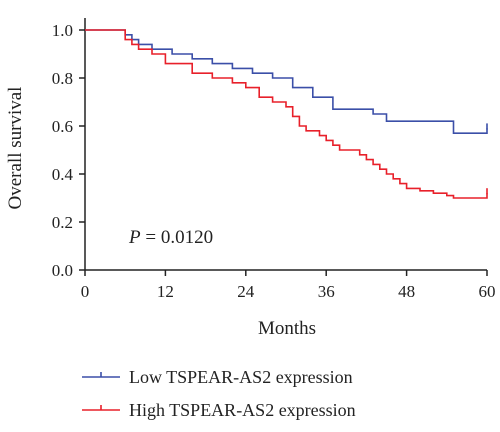  Describe the element at coordinates (165, 291) in the screenshot. I see `x-tick-label: 12` at that location.